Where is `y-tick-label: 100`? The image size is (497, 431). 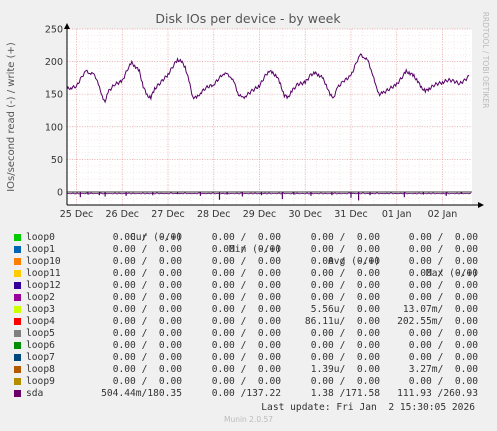 y-tick-label: 100 is located at coordinates (54, 127).